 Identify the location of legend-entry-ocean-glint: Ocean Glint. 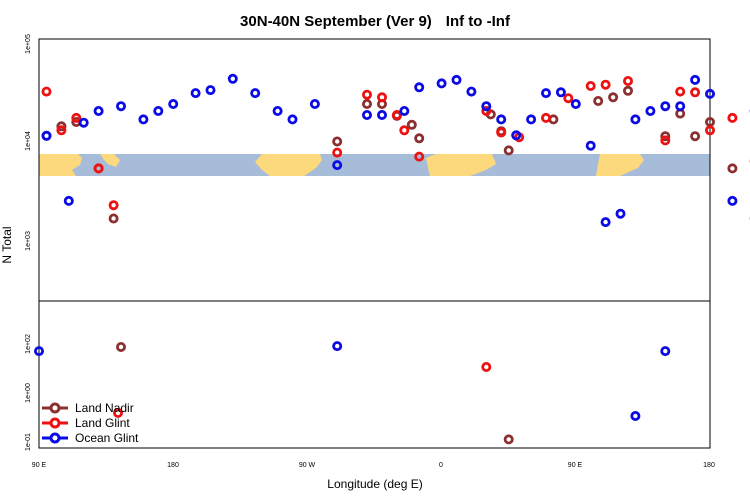
(90, 438).